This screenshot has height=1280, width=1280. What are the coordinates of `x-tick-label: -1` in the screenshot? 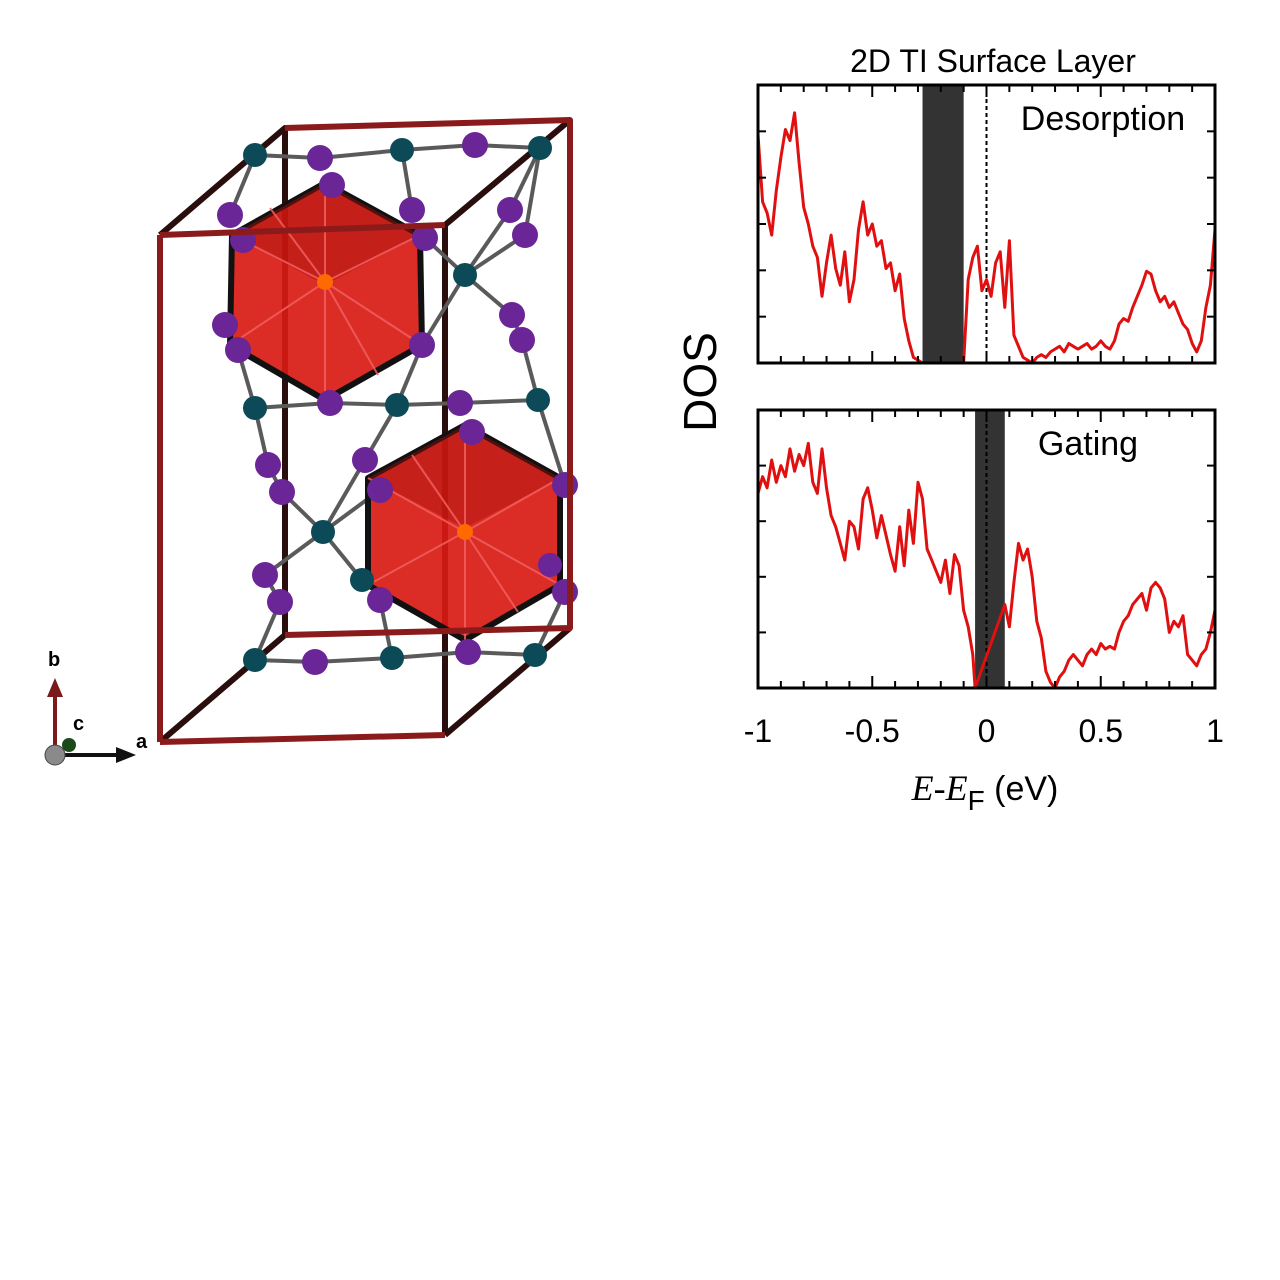 It's located at (758, 731).